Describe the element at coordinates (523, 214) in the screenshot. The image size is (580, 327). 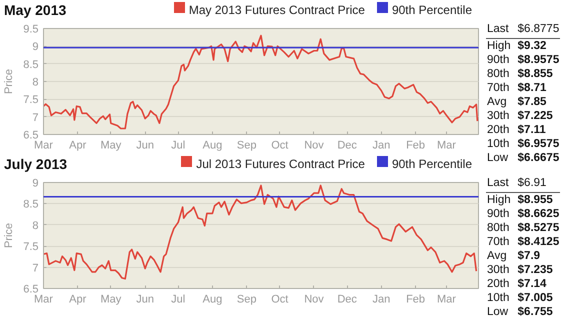
I see `text: 90th $8.6625` at that location.